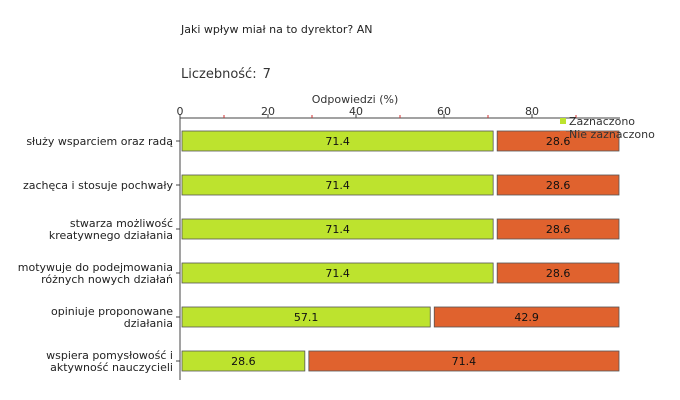 The width and height of the screenshot is (680, 400). Describe the element at coordinates (444, 111) in the screenshot. I see `x-tick-label-60: 60` at that location.